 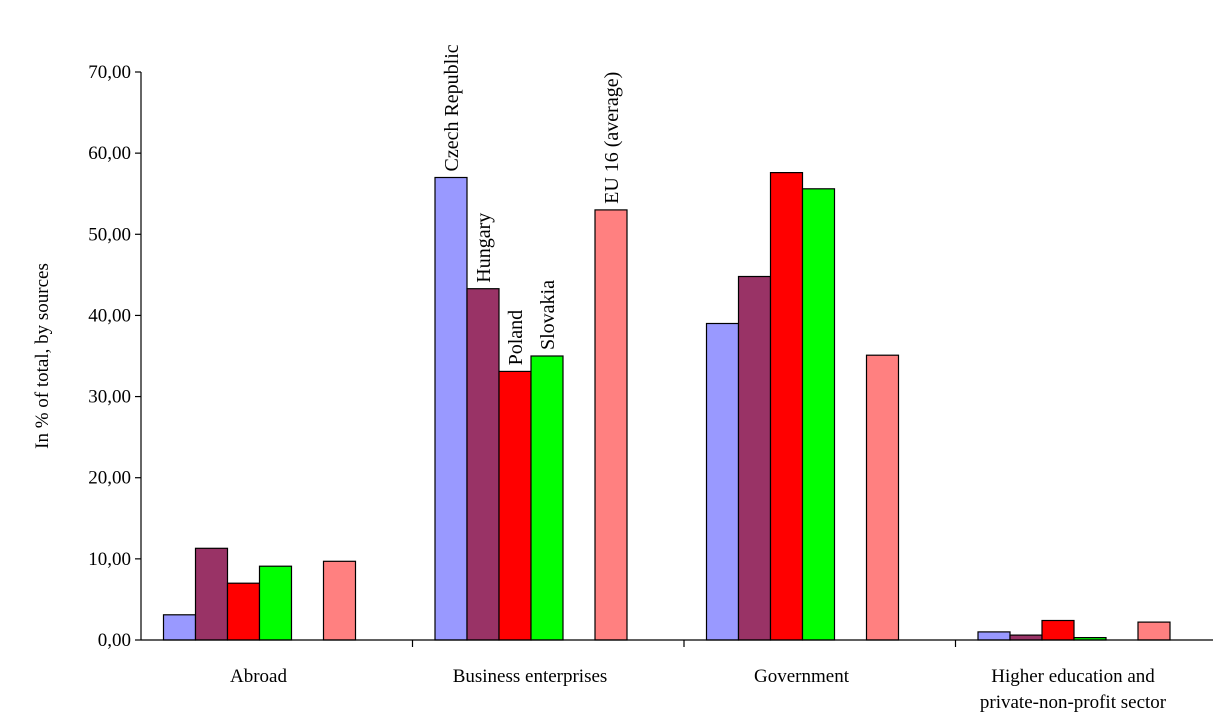 I want to click on x-category-label: Business enterprises, so click(x=530, y=676).